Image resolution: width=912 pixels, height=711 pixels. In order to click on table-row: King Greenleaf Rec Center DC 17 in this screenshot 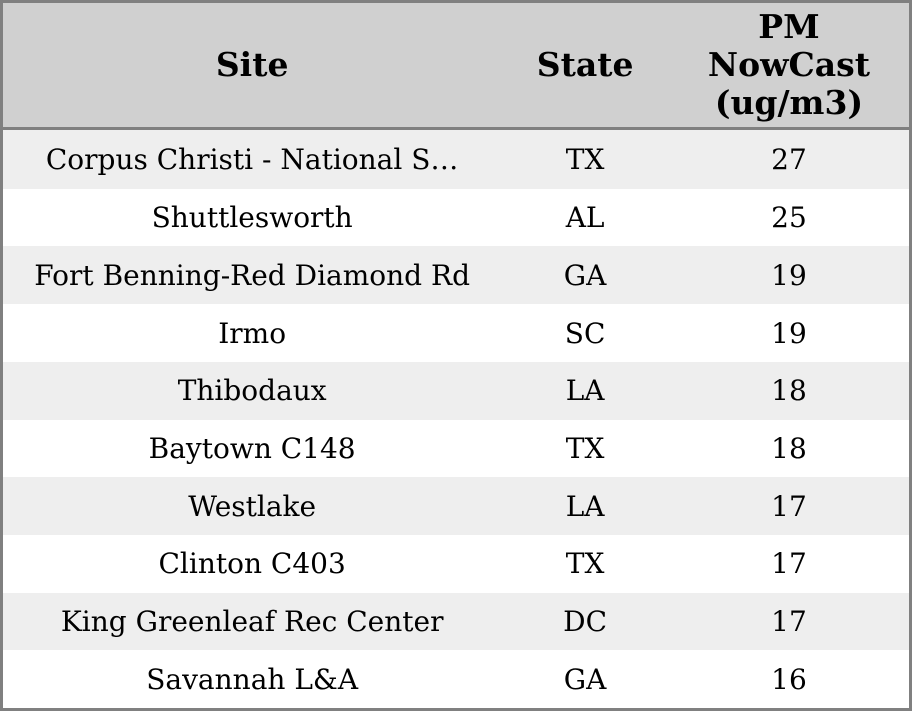, I will do `click(456, 621)`.